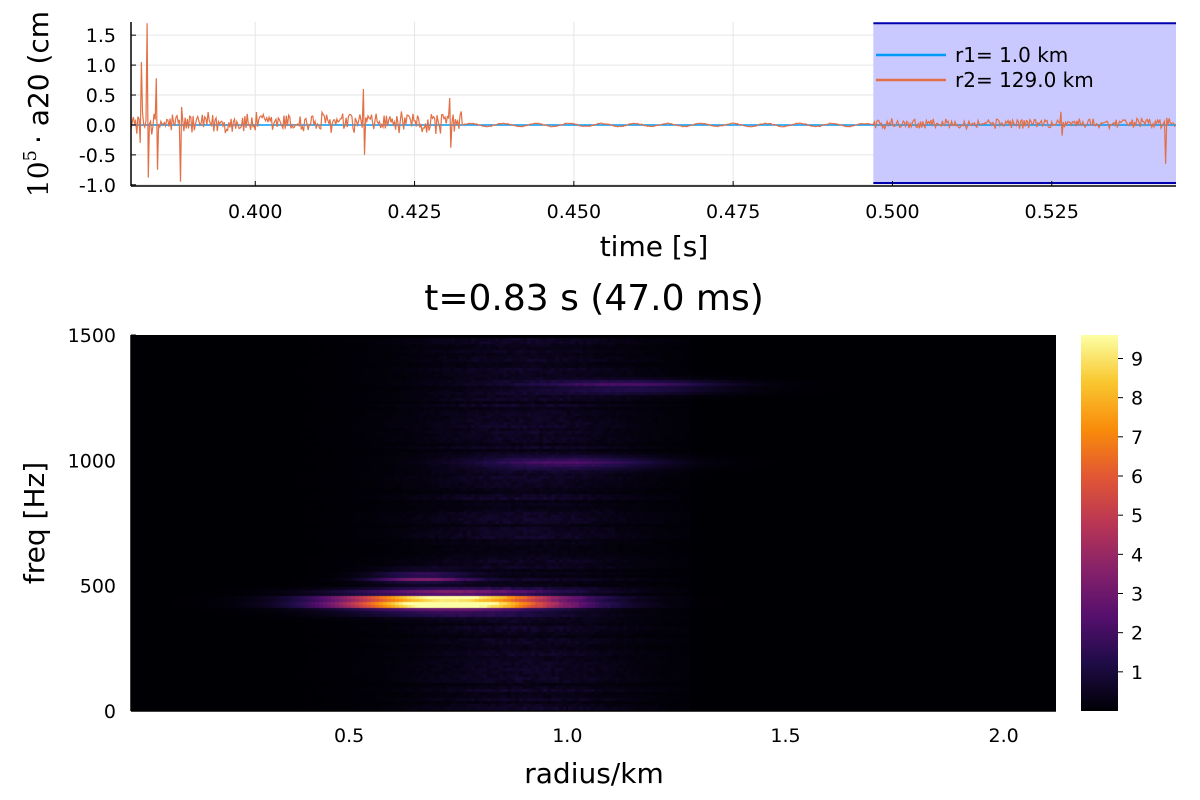 Image resolution: width=1200 pixels, height=800 pixels. I want to click on timeseries-legend: r1= 1.0 km r2= 129.0 km, so click(985, 67).